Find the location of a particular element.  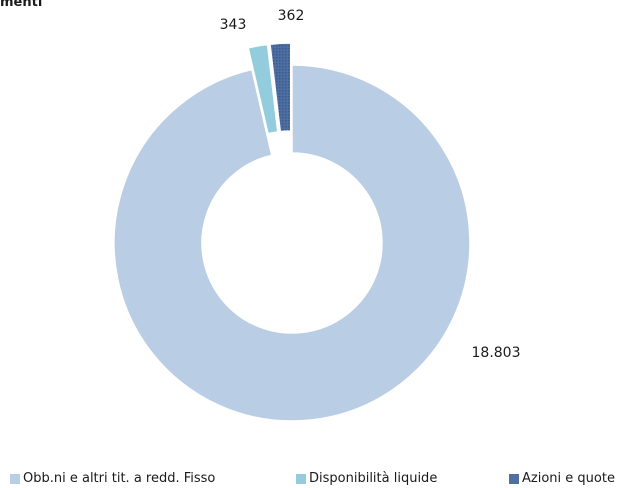

chart-title: menti is located at coordinates (21, 5).